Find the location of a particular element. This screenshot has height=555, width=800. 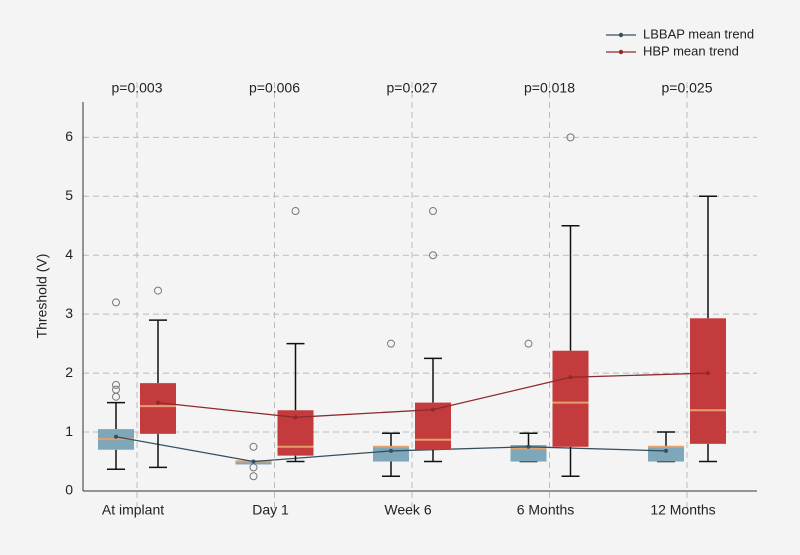

p-value: p=0.027 is located at coordinates (412, 88).